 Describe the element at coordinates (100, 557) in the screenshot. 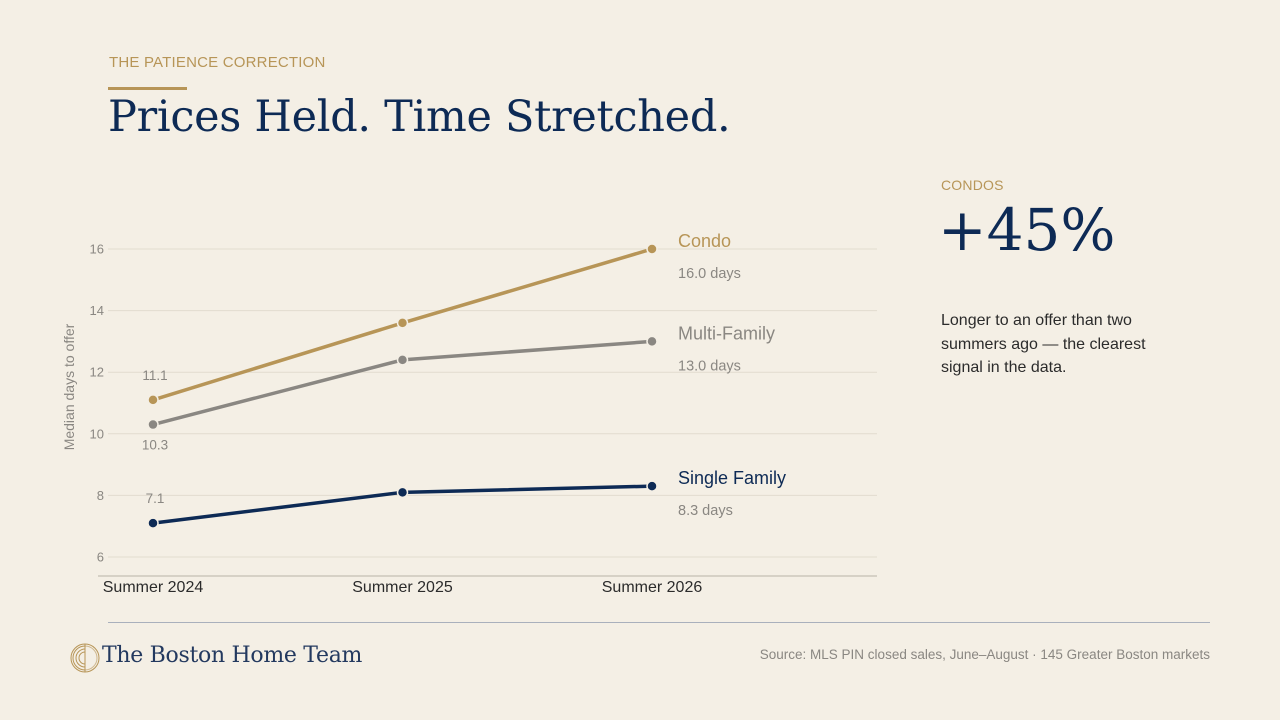

I see `y-tick-label: 6` at that location.